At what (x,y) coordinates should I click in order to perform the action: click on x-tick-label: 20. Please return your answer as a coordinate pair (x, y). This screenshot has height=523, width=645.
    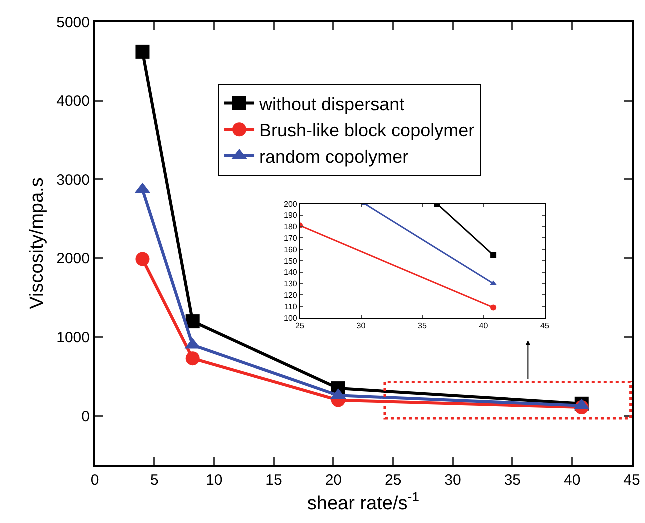
    Looking at the image, I should click on (333, 480).